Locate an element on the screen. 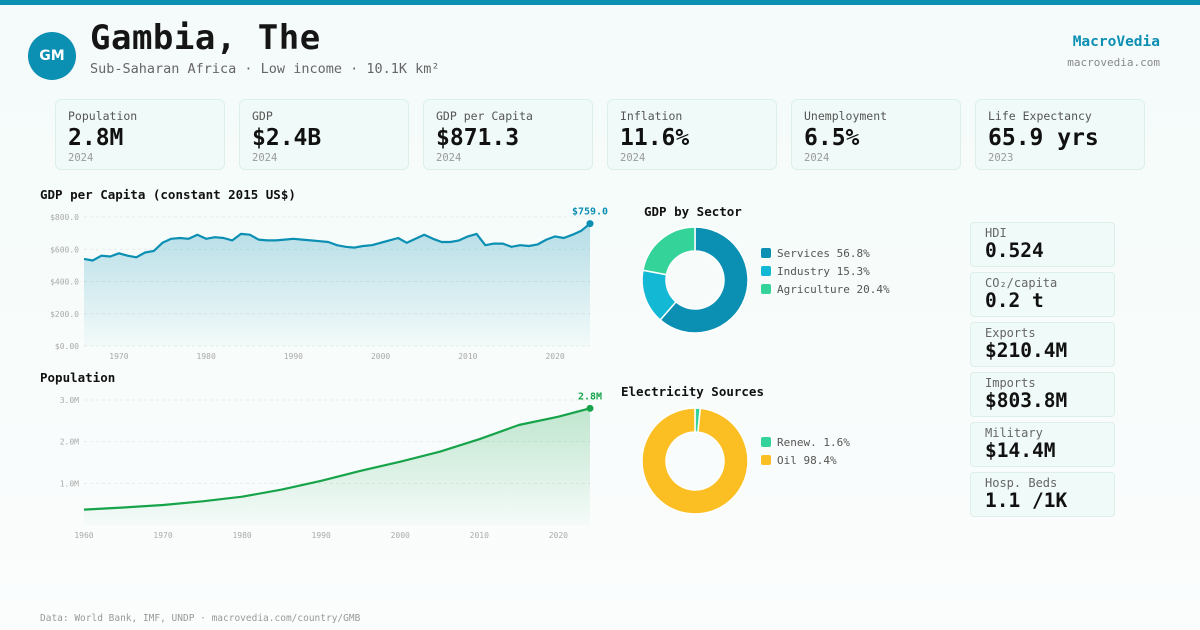  kpi-value: 6.5% is located at coordinates (832, 138).